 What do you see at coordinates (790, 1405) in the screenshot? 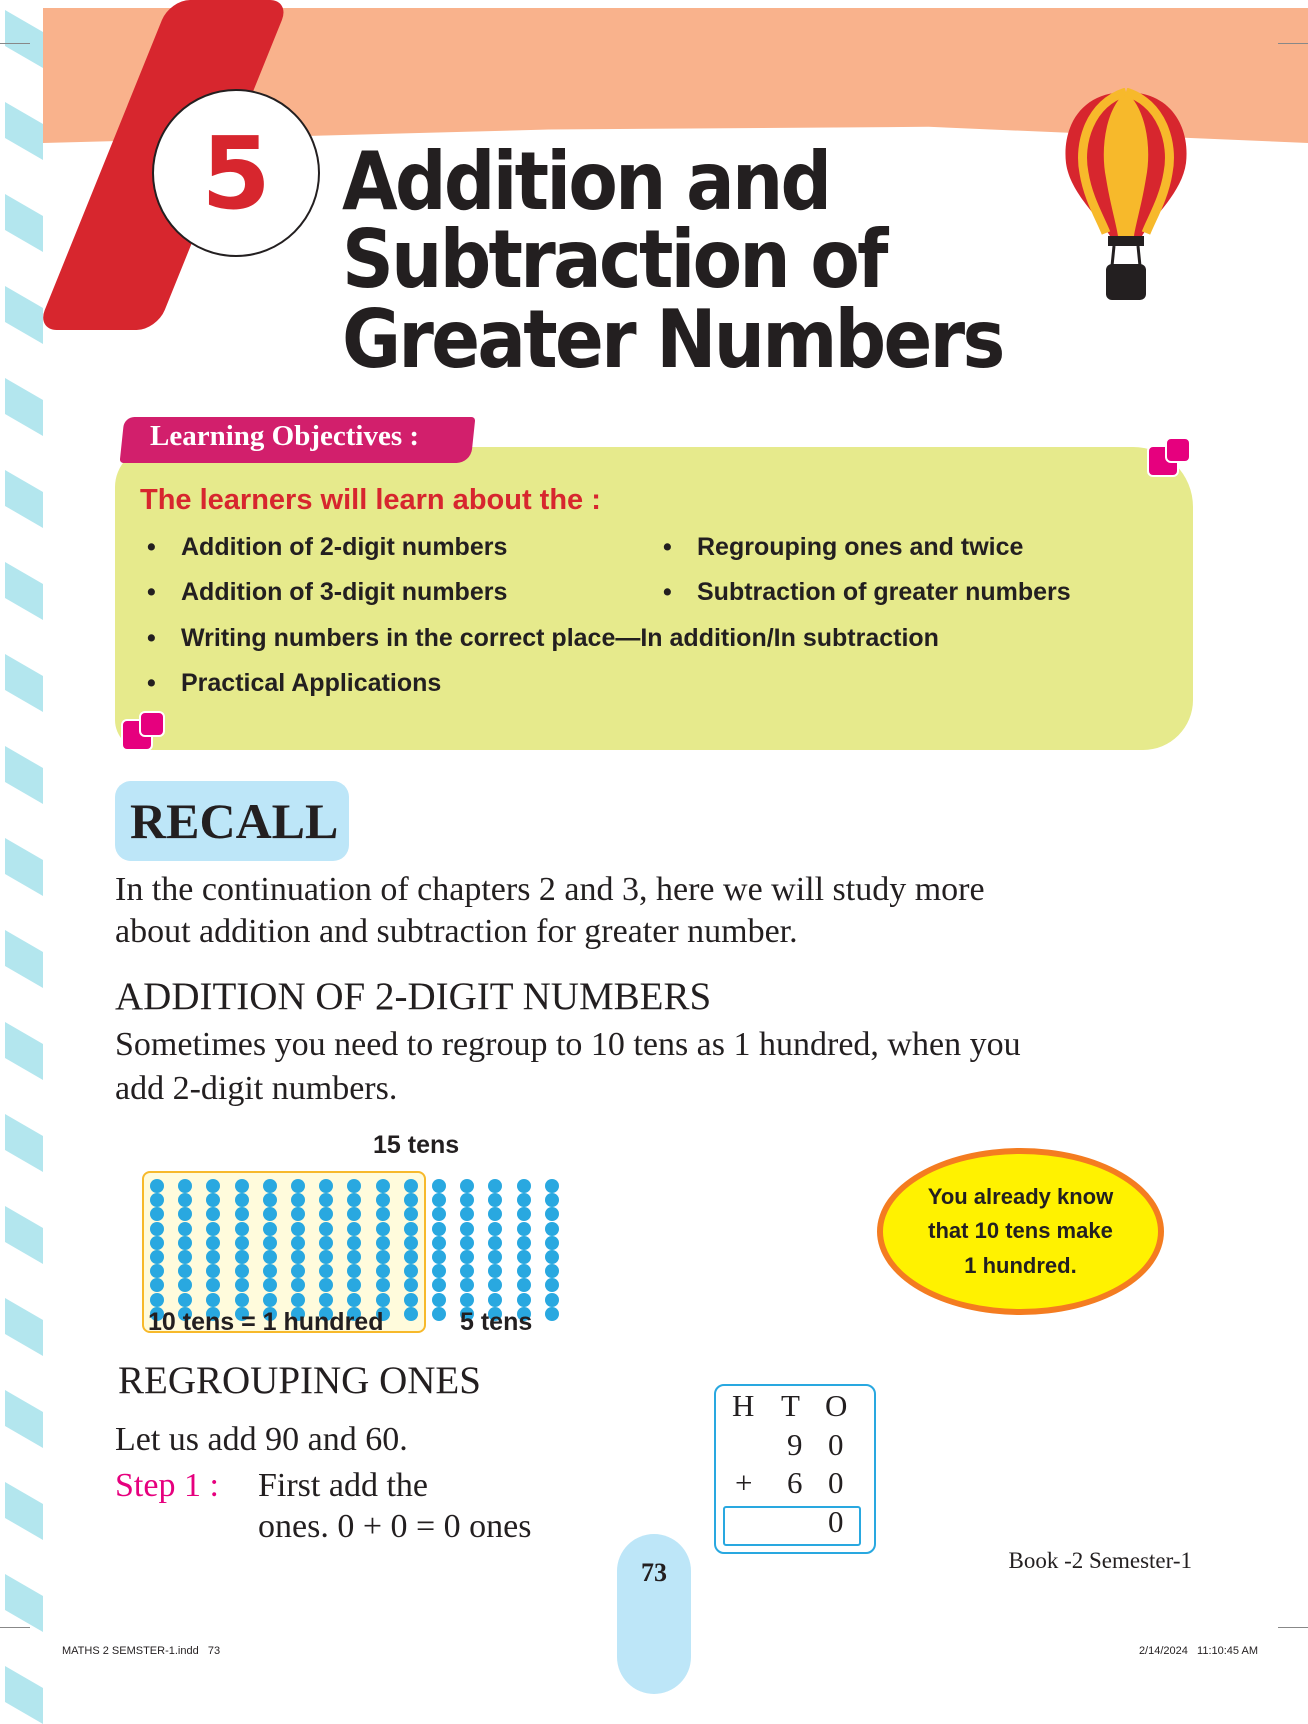
I see `hto-header-t: T` at bounding box center [790, 1405].